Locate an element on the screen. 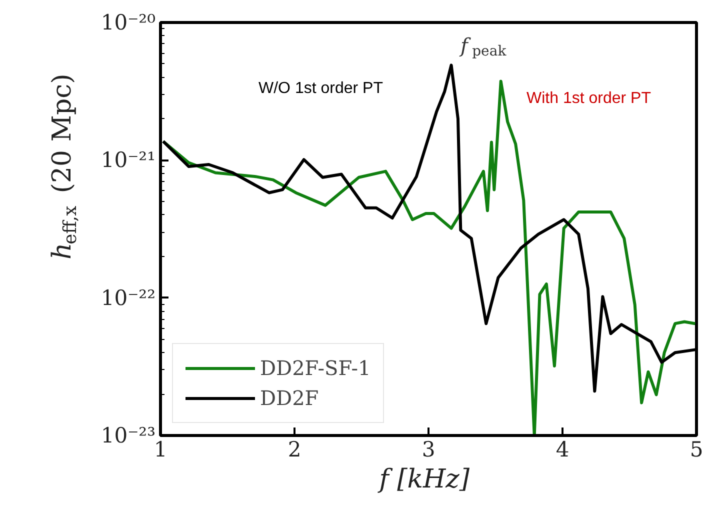 The height and width of the screenshot is (520, 706). x-tick-label: 3 is located at coordinates (429, 450).